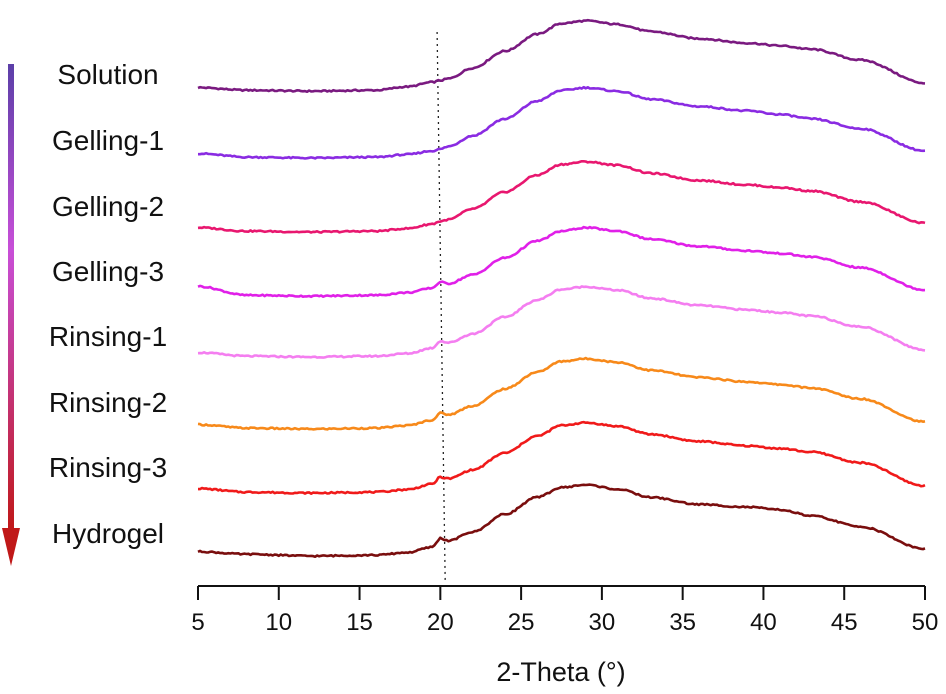 This screenshot has height=694, width=946. I want to click on x-tick-label: 20, so click(440, 622).